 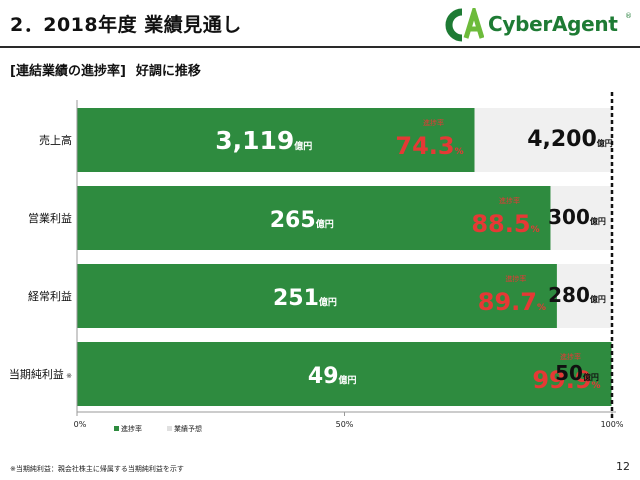 I want to click on legend-swatch-progress, so click(x=116, y=428).